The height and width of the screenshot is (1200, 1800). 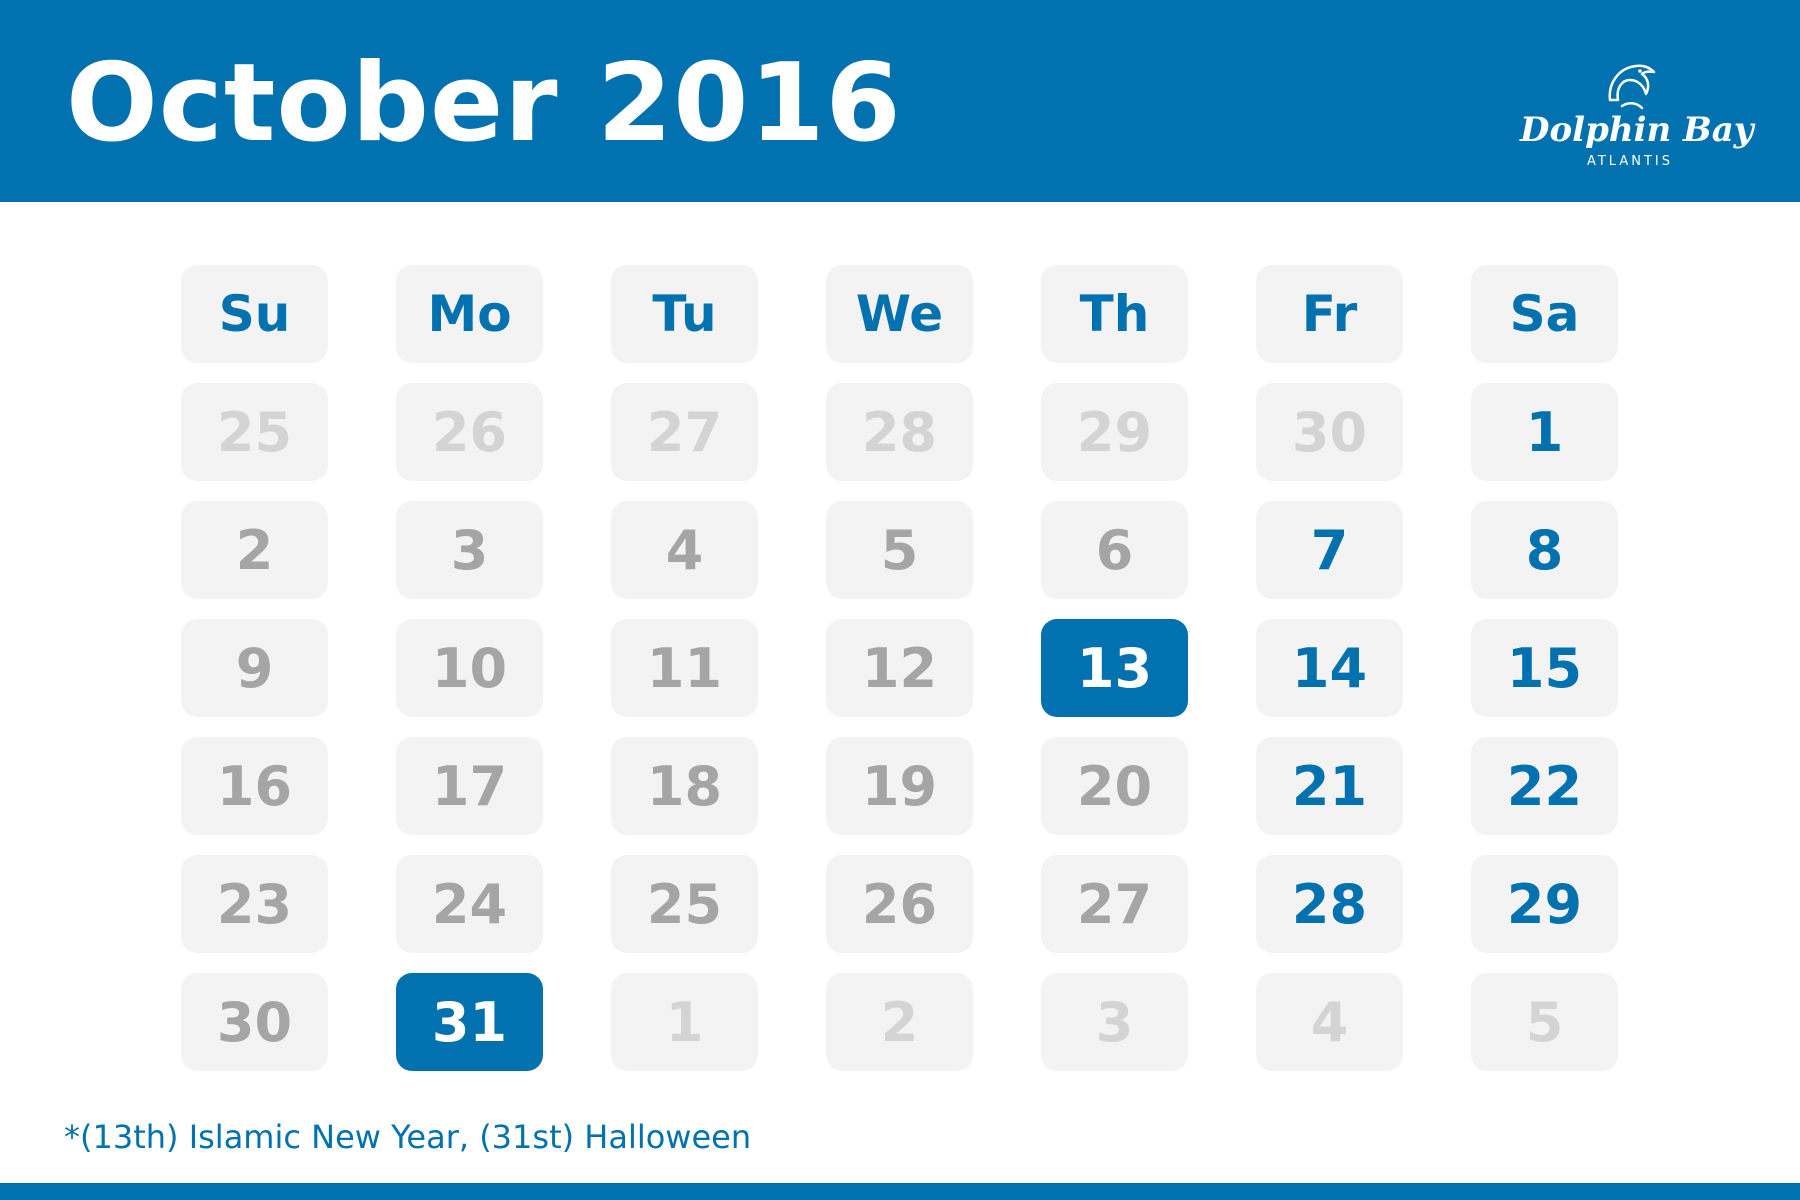 I want to click on logo-subtitle: ATLANTIS, so click(x=1629, y=161).